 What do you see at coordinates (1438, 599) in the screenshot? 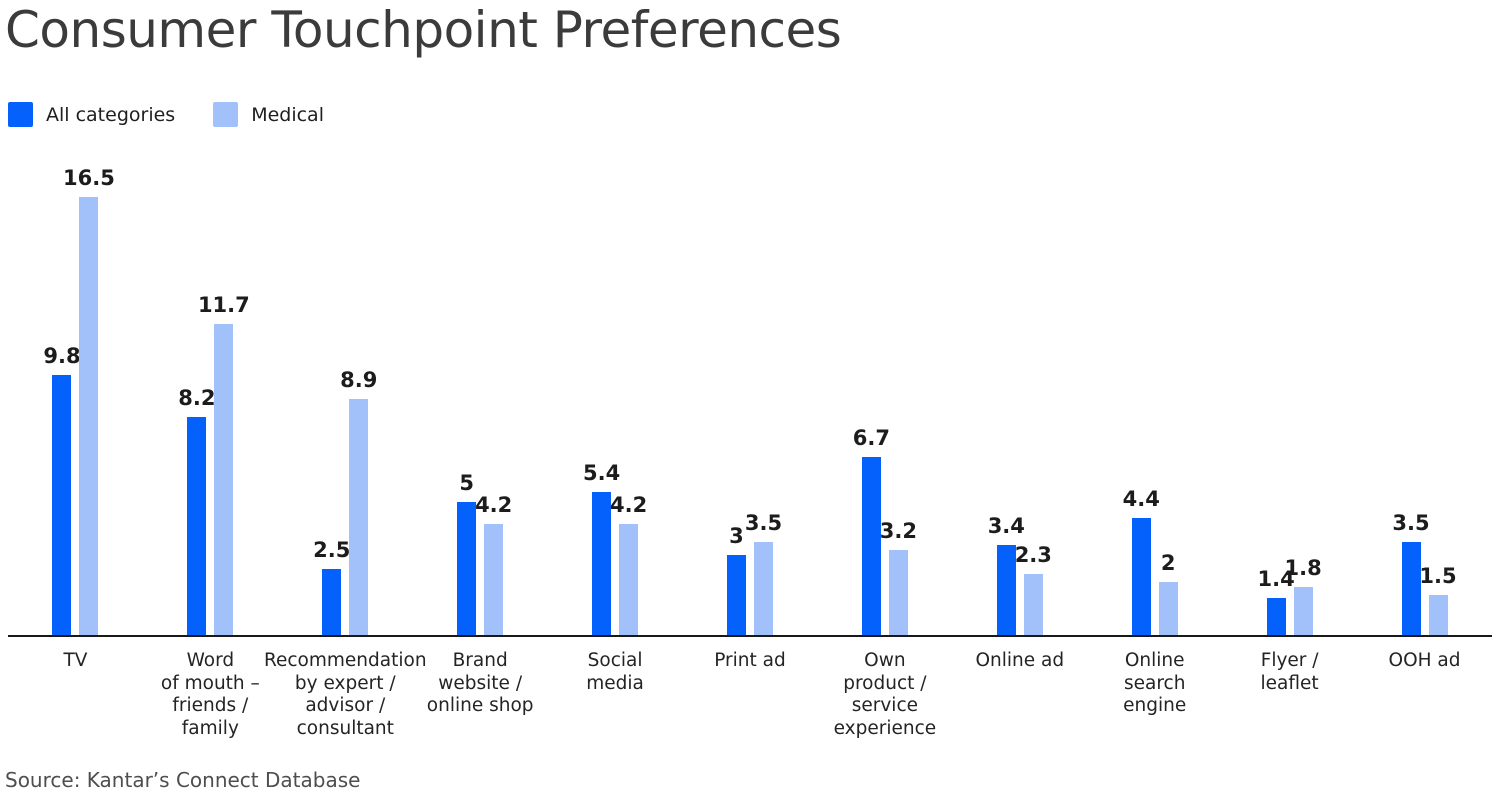
I see `bar-medical: 1.5` at bounding box center [1438, 599].